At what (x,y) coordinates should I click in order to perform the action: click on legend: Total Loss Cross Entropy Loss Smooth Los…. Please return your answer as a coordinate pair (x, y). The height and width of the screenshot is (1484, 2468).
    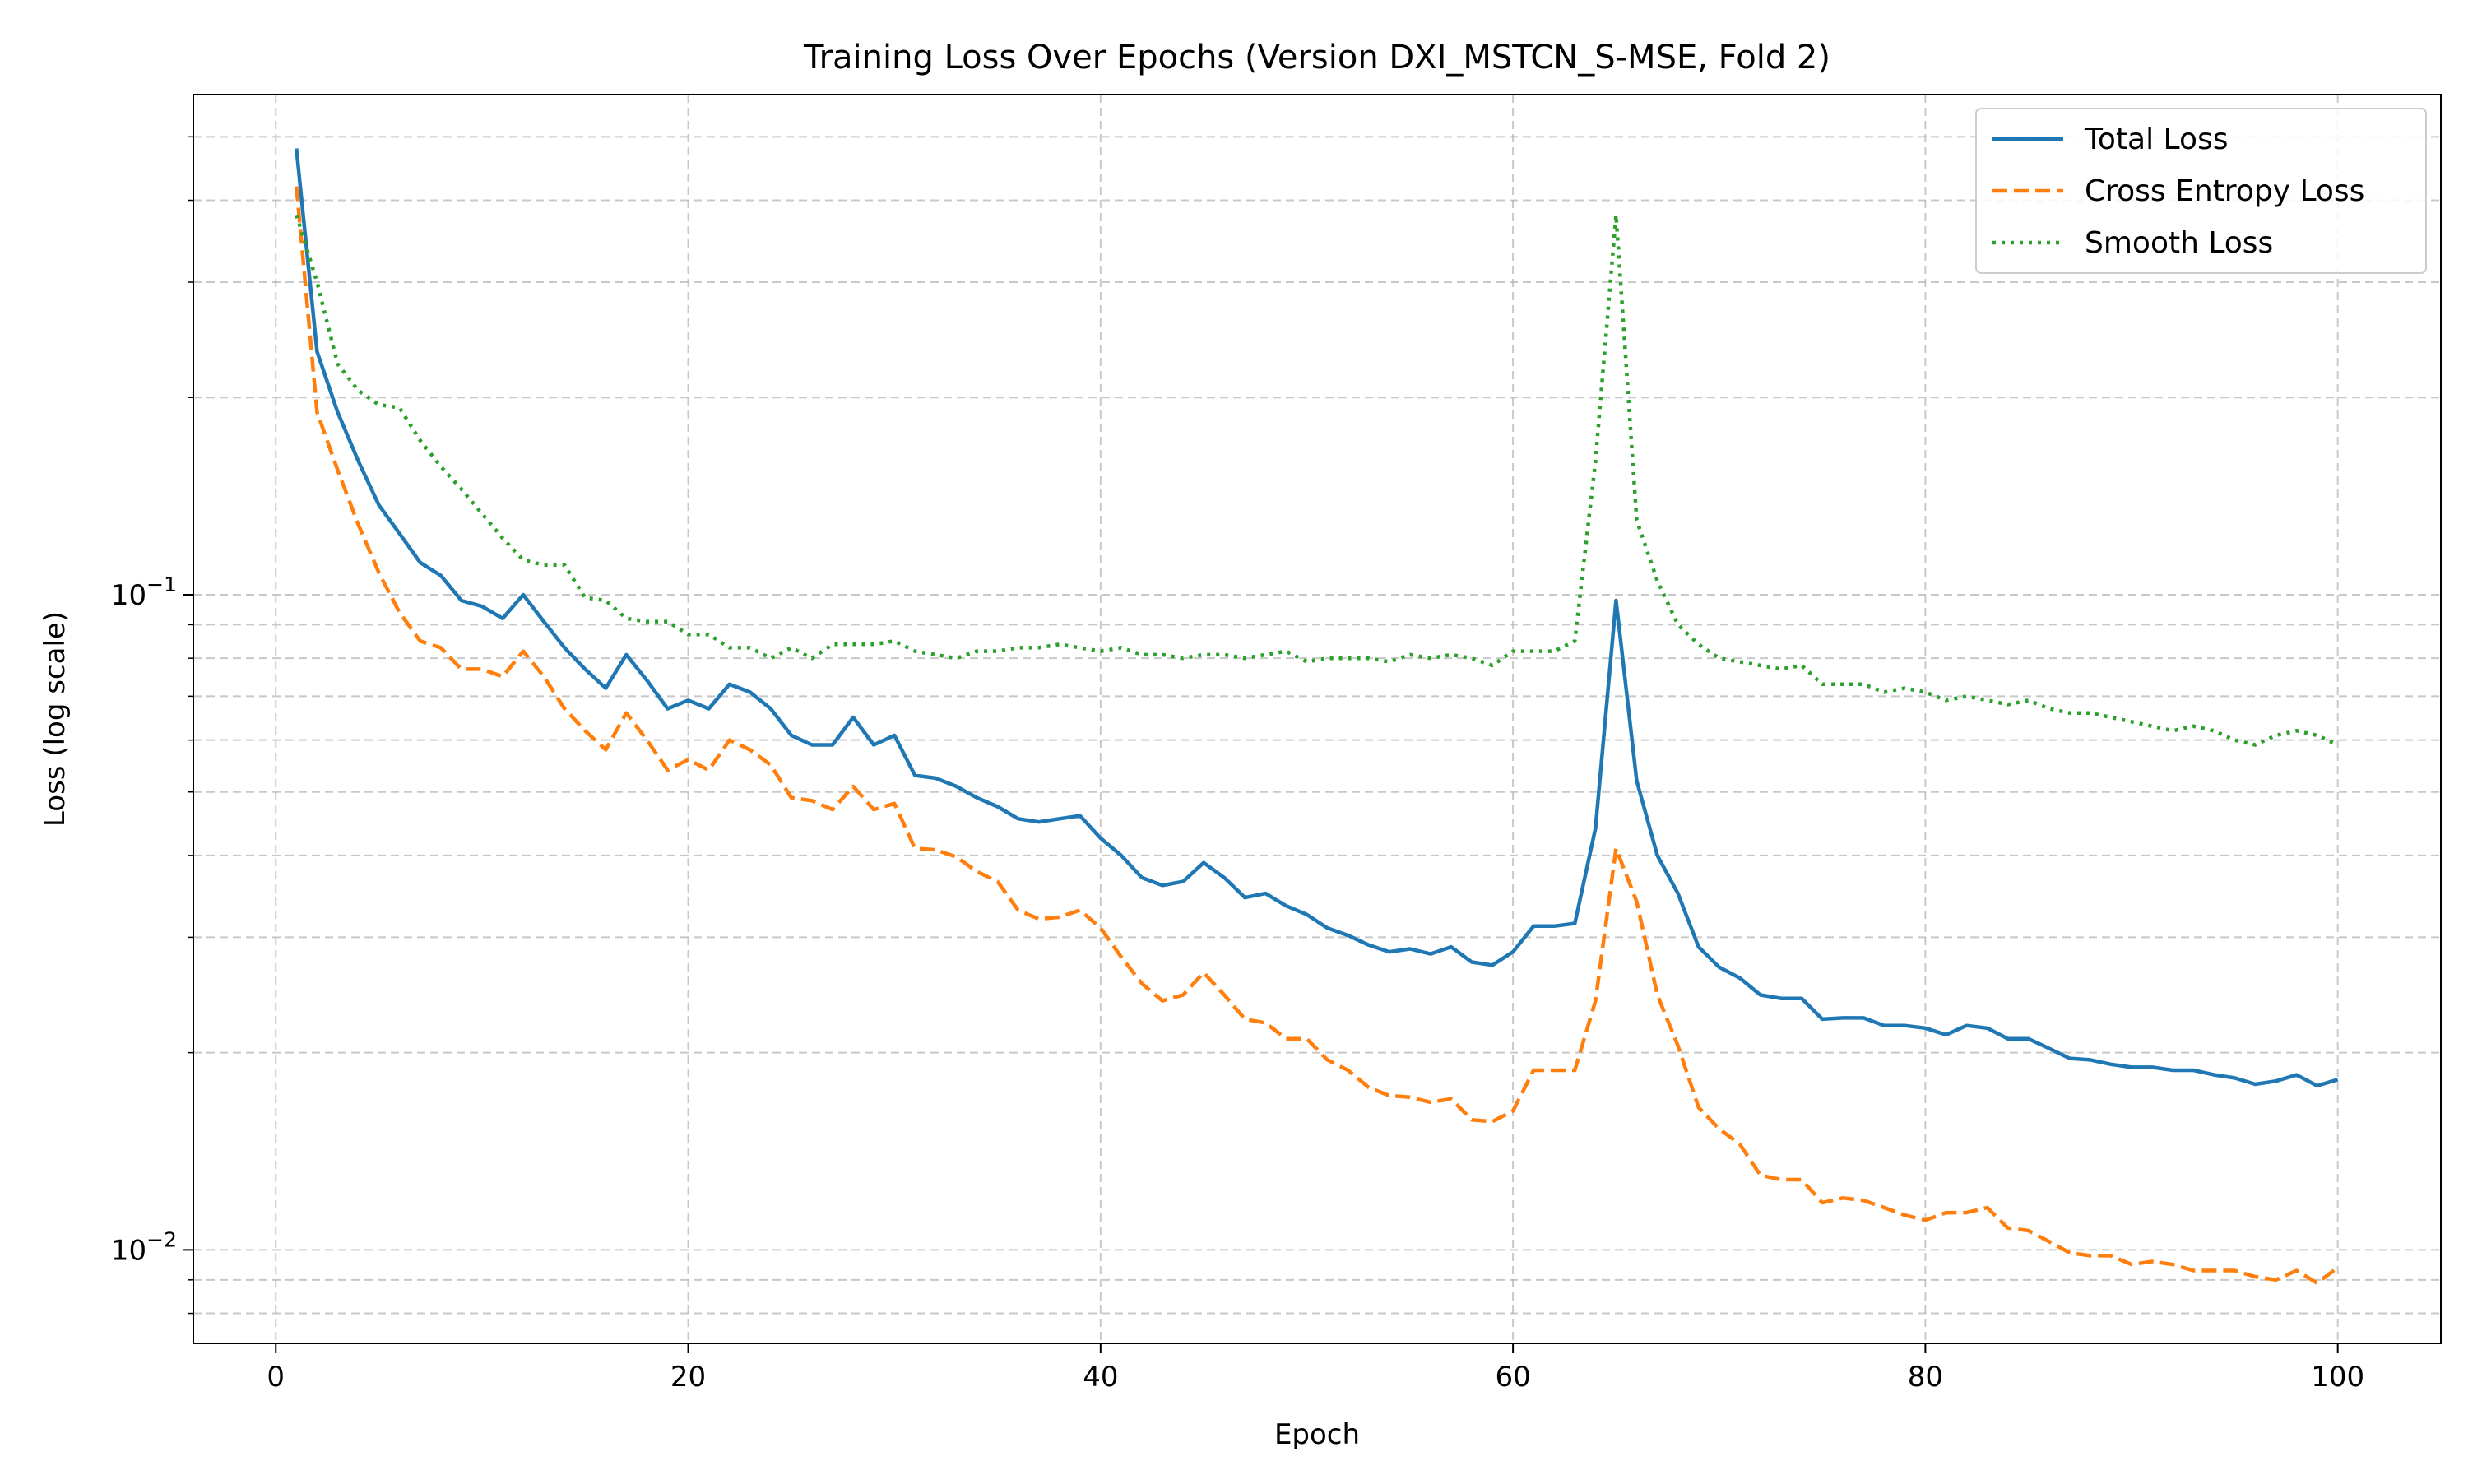
    Looking at the image, I should click on (2201, 191).